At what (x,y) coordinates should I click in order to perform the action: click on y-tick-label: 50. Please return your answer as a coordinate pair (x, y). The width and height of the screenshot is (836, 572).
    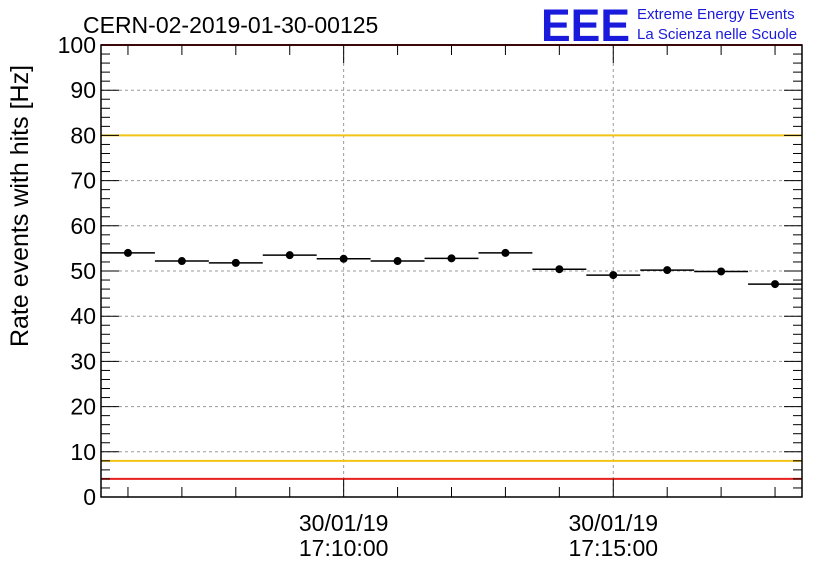
    Looking at the image, I should click on (83, 271).